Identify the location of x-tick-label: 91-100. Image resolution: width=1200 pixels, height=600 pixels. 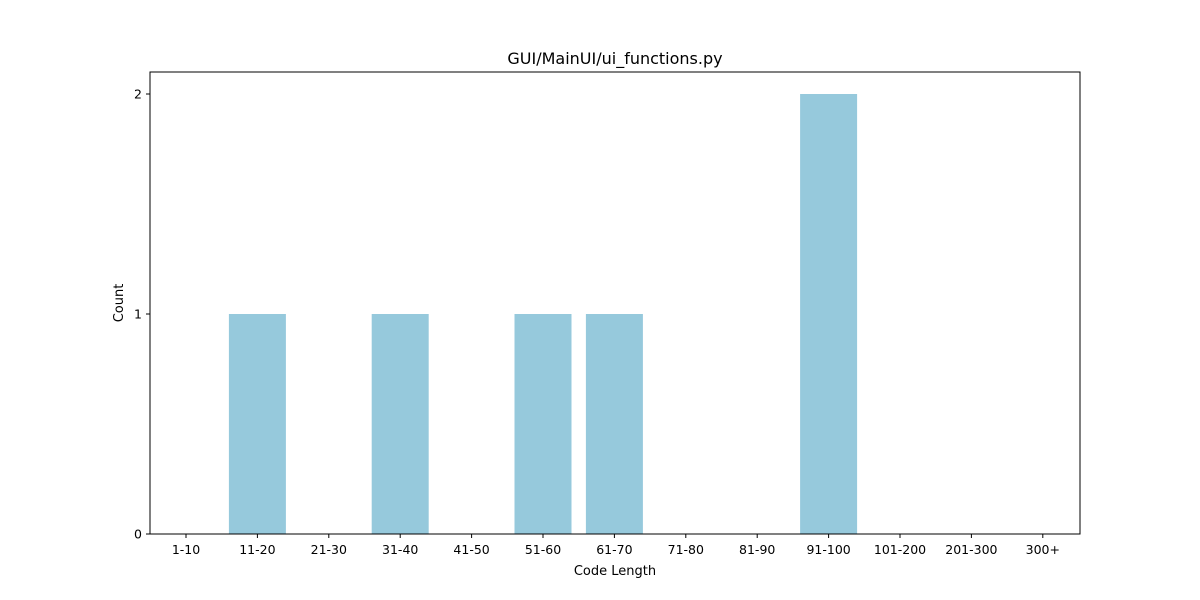
(828, 549).